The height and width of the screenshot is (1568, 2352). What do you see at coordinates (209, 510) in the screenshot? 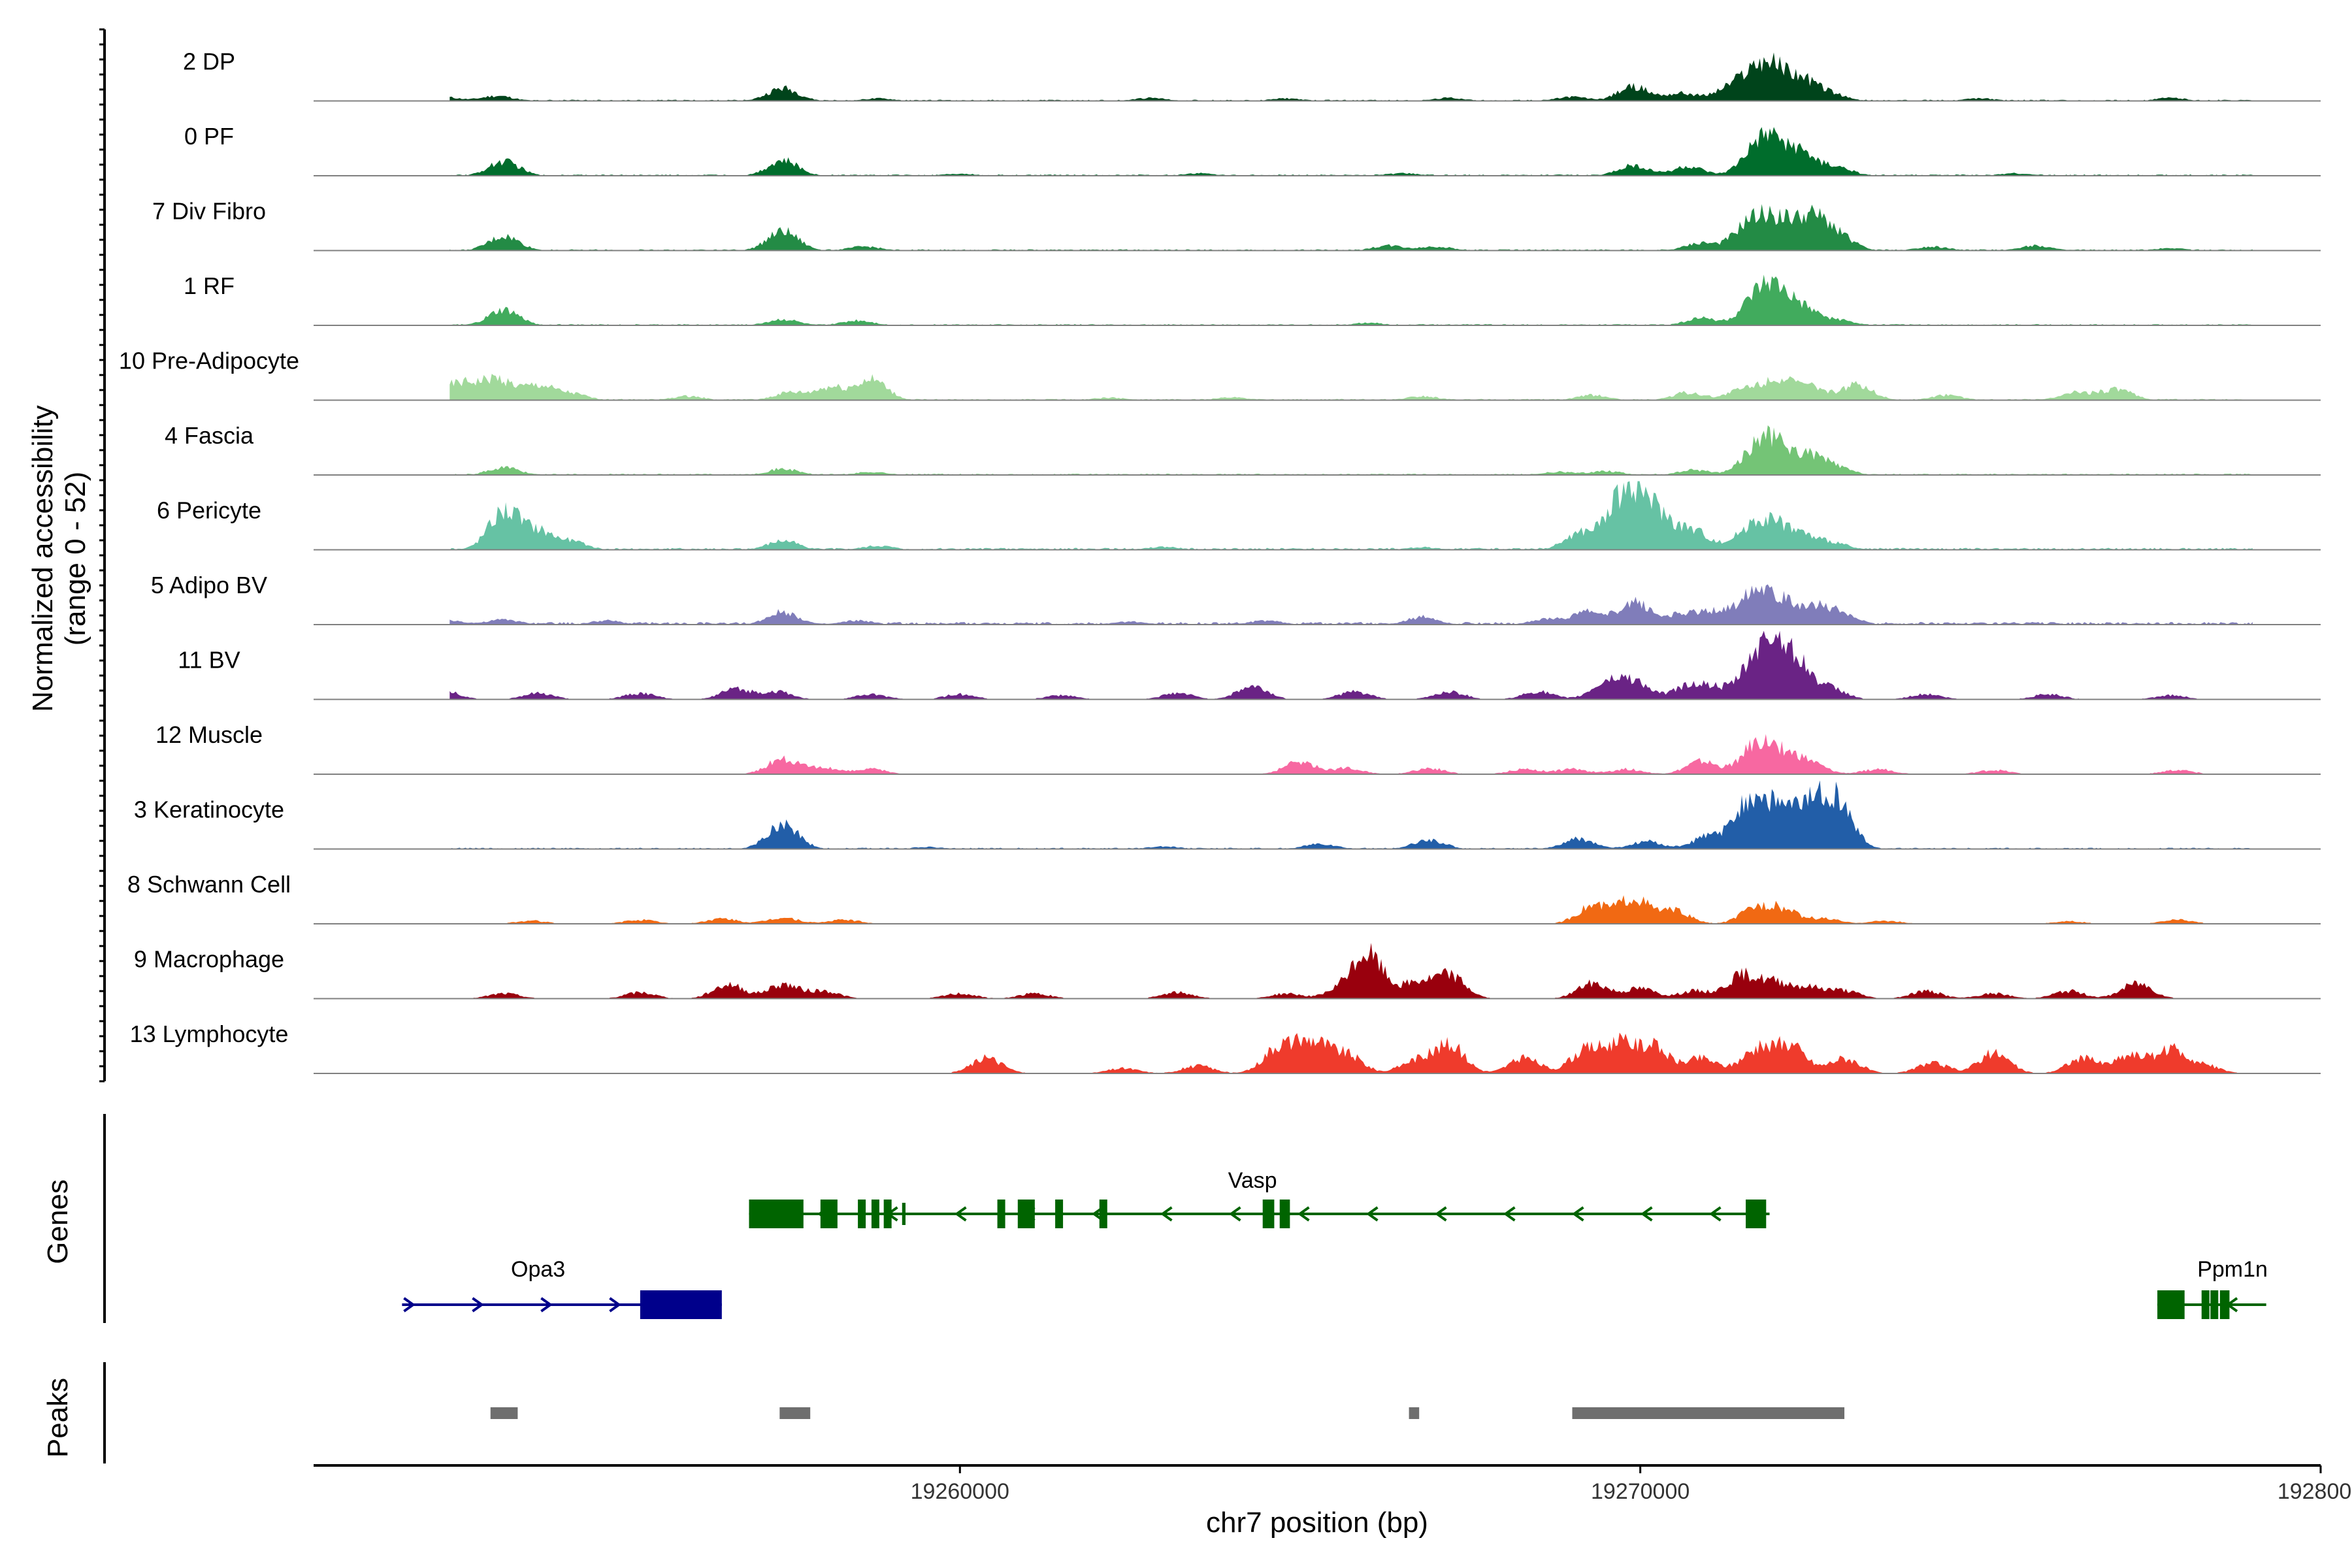
I see `track-label: 6 Pericyte` at bounding box center [209, 510].